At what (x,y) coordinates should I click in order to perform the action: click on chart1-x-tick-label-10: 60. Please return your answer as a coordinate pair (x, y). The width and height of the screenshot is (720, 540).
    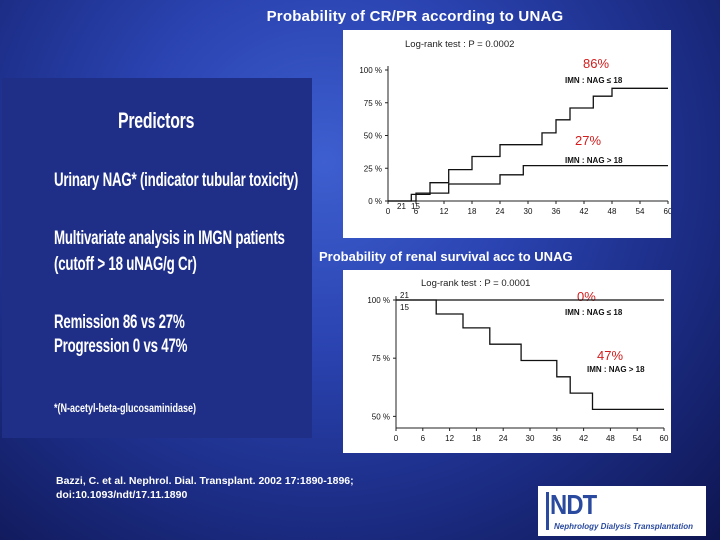
    Looking at the image, I should click on (667, 211).